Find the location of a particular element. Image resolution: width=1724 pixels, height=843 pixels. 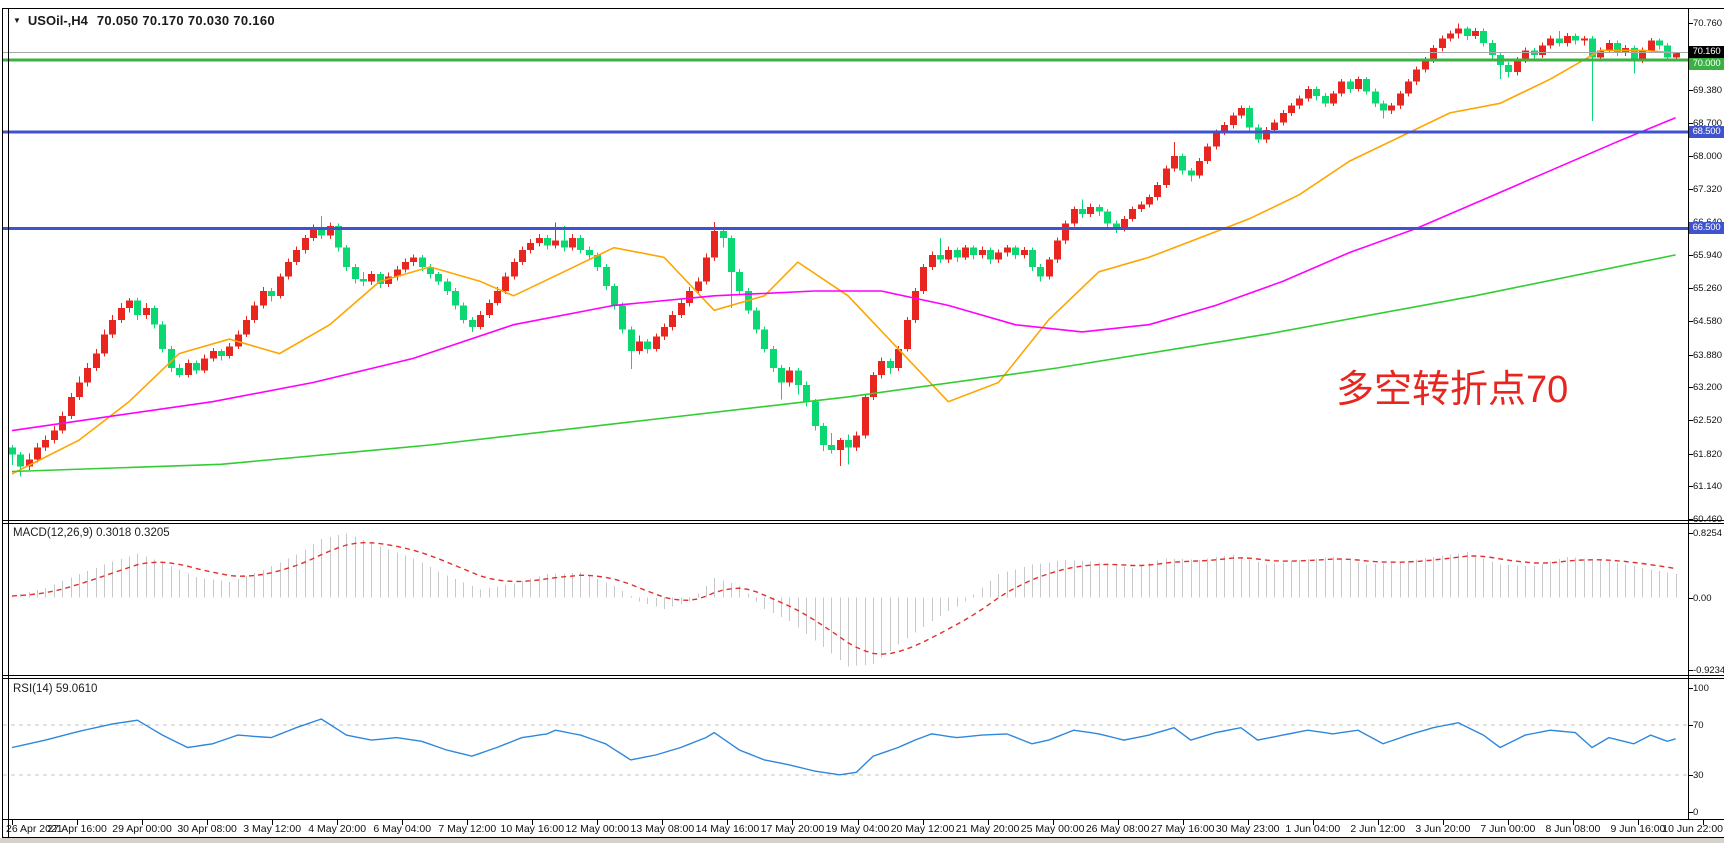

time-axis-label: 29 Apr 00:00 is located at coordinates (142, 829).